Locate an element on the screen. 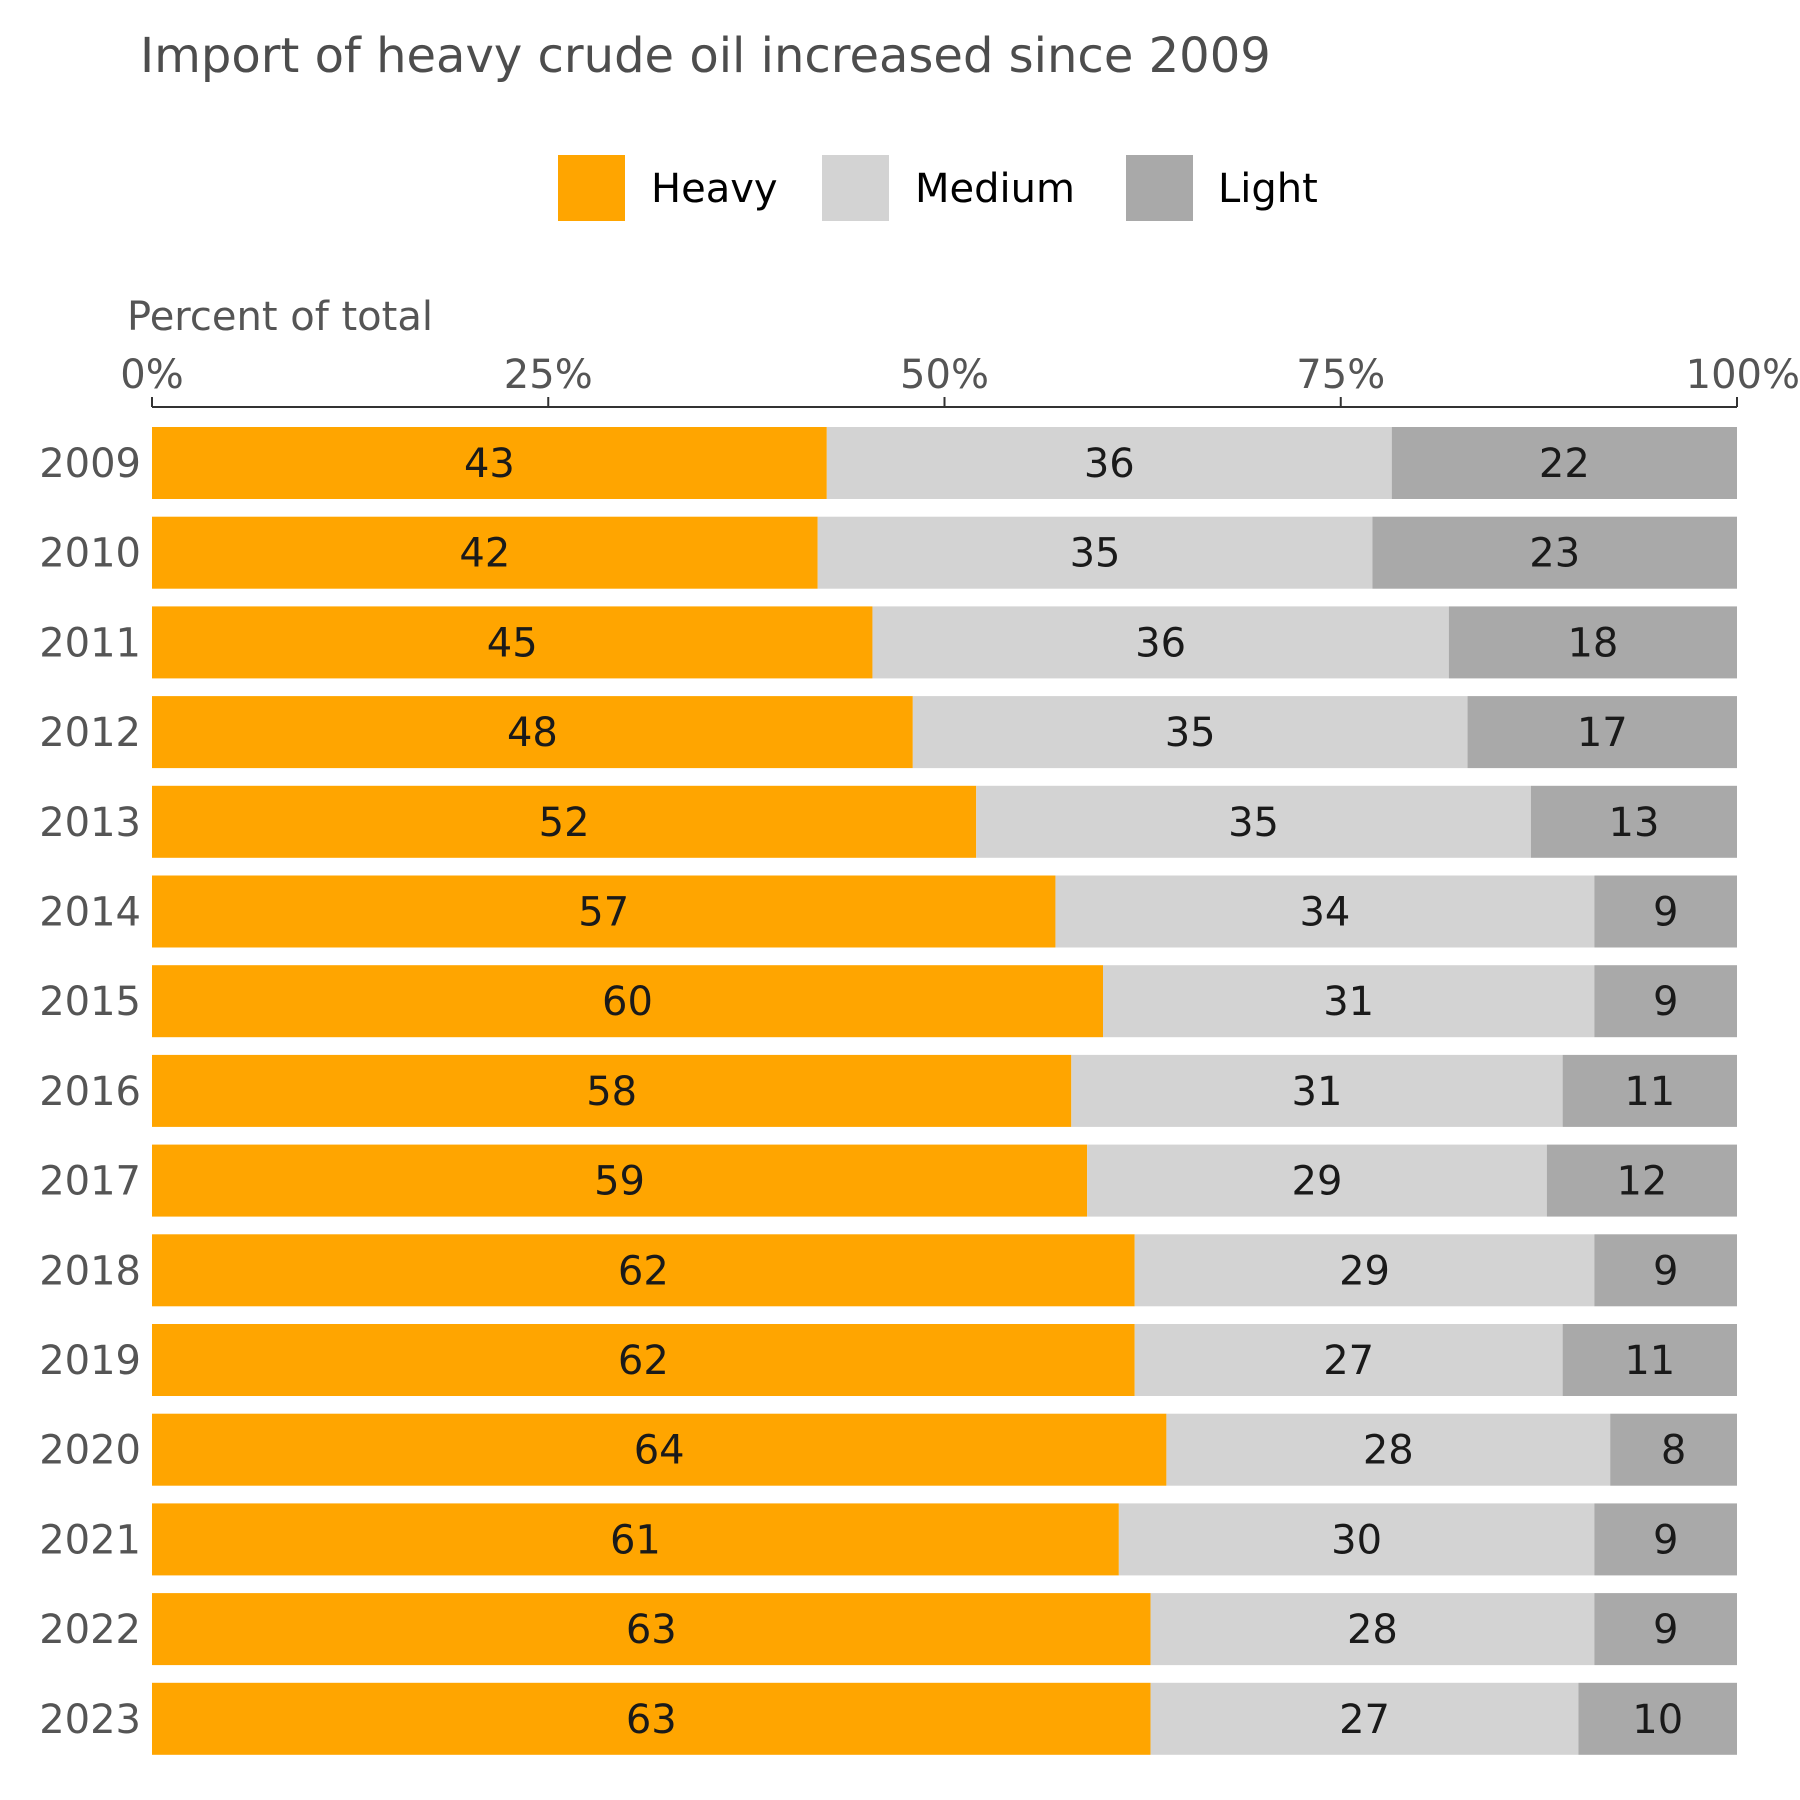 The height and width of the screenshot is (1800, 1800). y-tick-label-2017: 2017 is located at coordinates (90, 1182).